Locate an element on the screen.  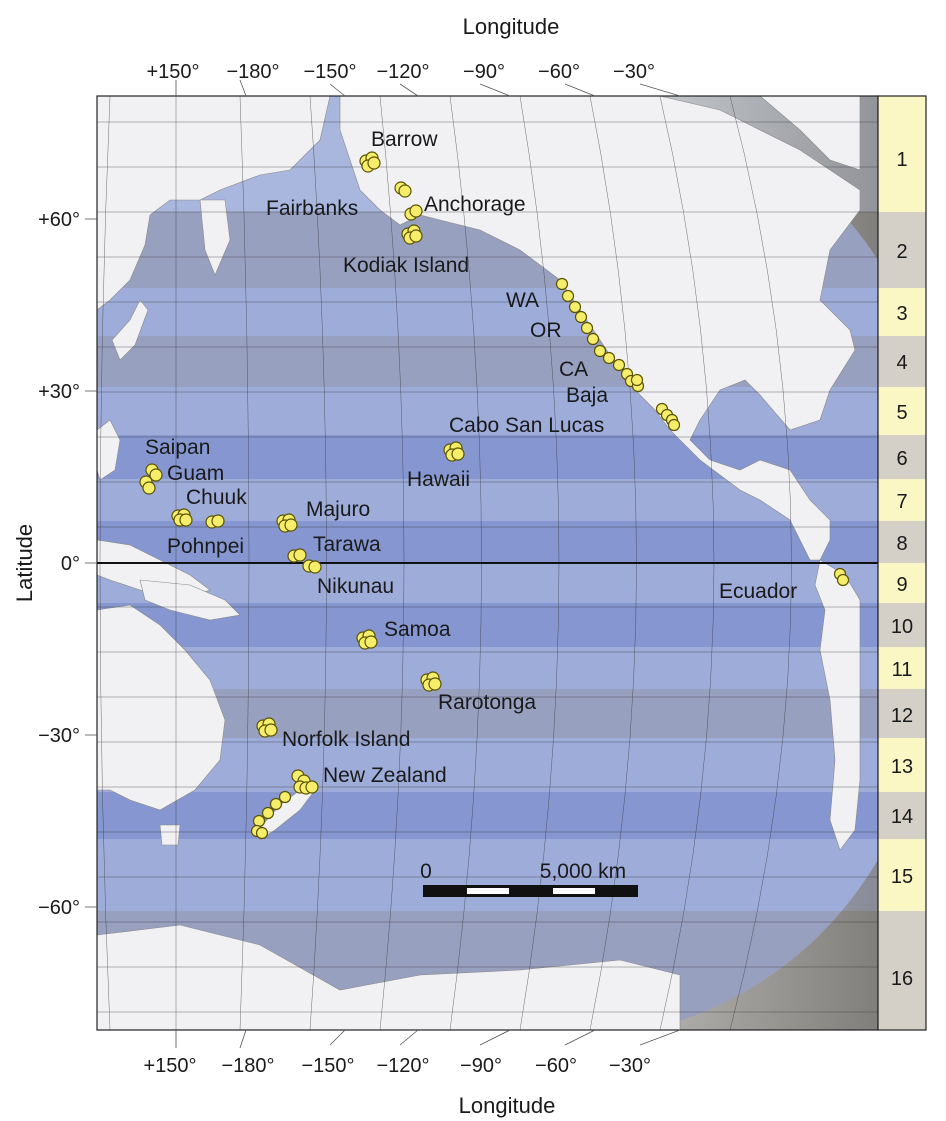
lon-tick-top: +150° is located at coordinates (172, 72).